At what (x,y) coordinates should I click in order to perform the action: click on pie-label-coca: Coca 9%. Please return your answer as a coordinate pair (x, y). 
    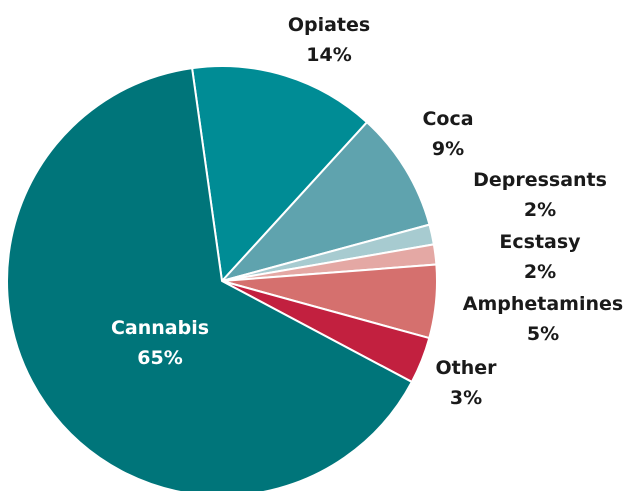
    Looking at the image, I should click on (447, 134).